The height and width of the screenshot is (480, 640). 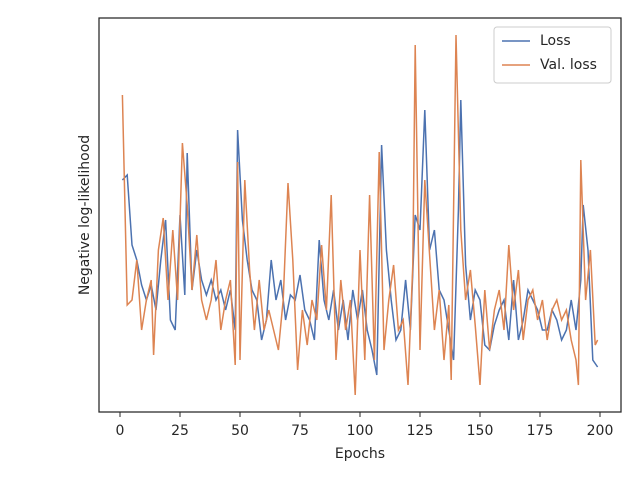 What do you see at coordinates (360, 454) in the screenshot?
I see `x-axis-label: Epochs` at bounding box center [360, 454].